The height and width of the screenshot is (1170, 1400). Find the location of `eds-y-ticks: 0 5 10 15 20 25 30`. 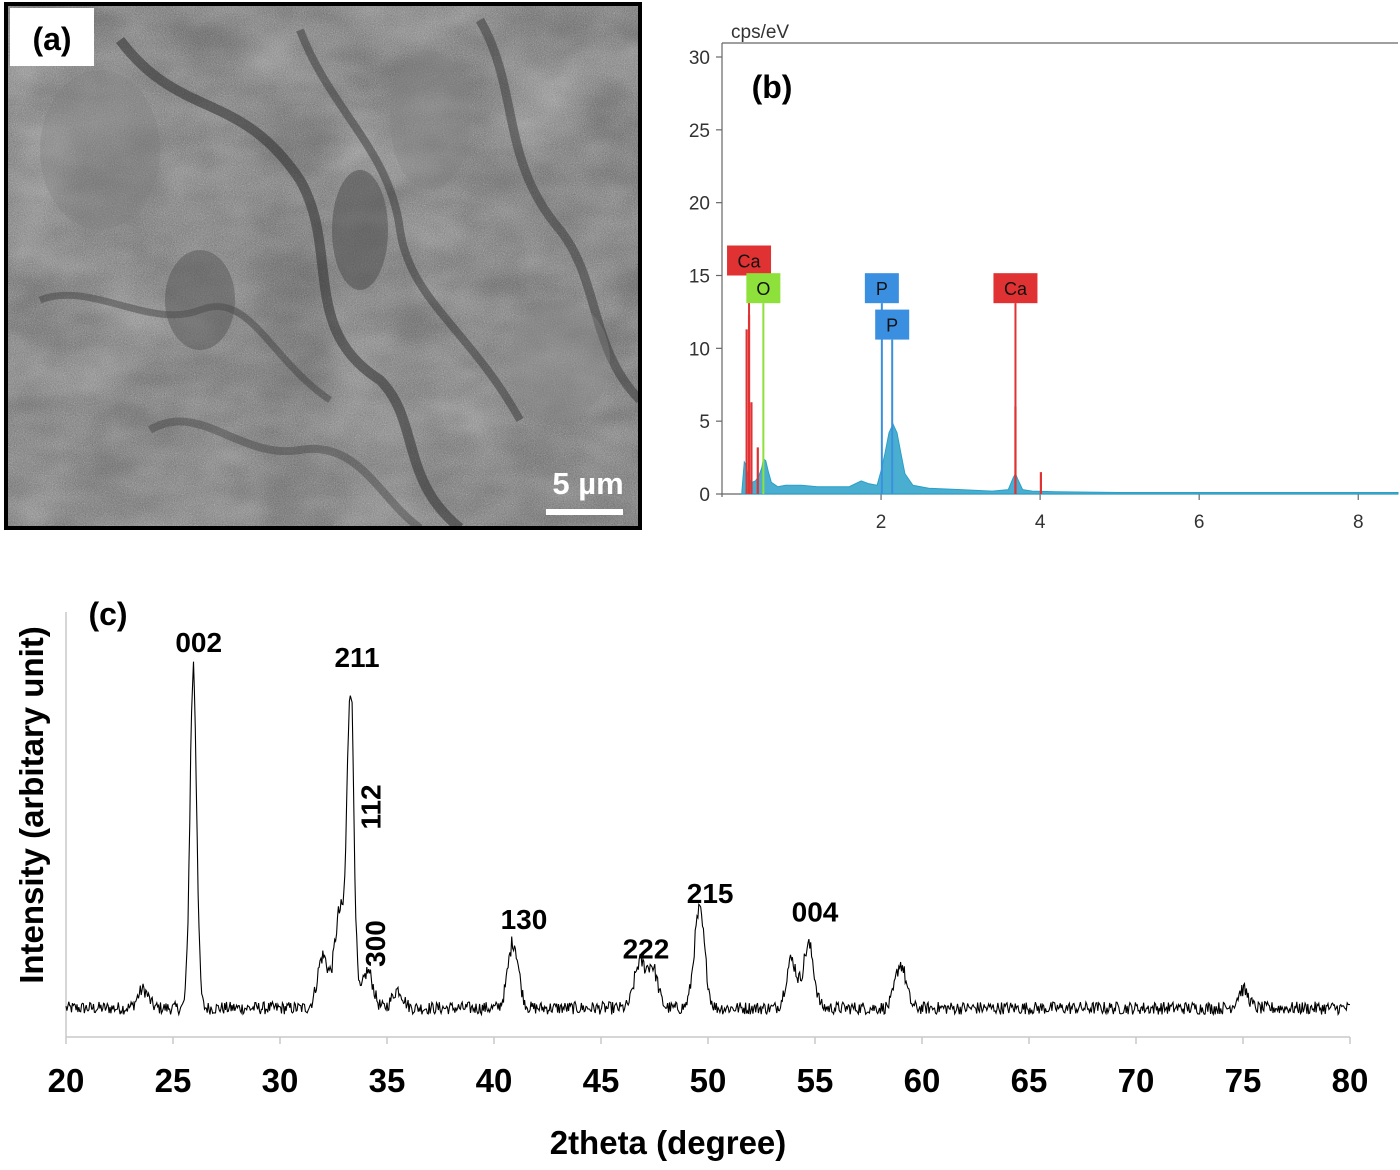

eds-y-ticks: 0 5 10 15 20 25 30 is located at coordinates (705, 277).